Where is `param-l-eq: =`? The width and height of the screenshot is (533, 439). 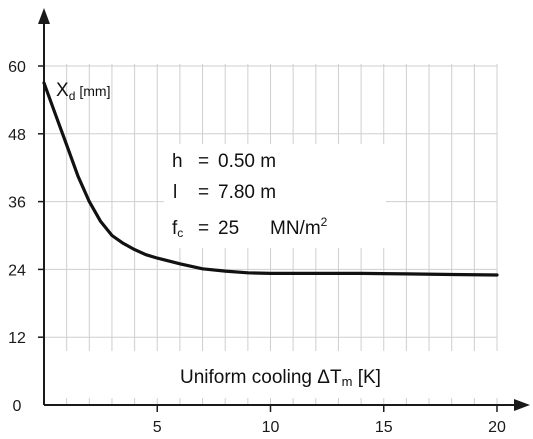 param-l-eq: = is located at coordinates (203, 192).